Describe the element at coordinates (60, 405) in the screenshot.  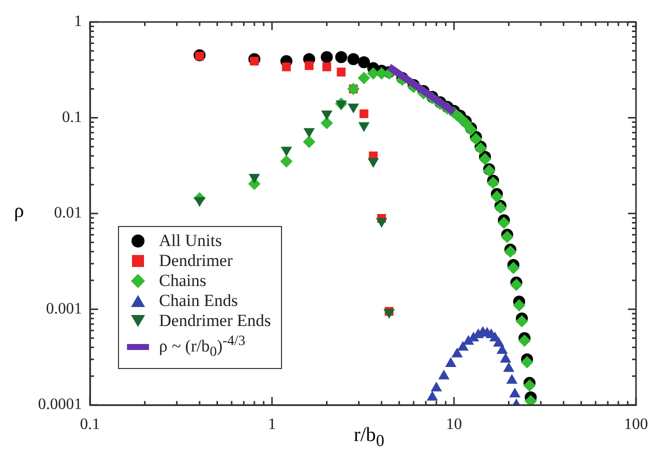
I see `y-tick-label: 0.0001` at that location.